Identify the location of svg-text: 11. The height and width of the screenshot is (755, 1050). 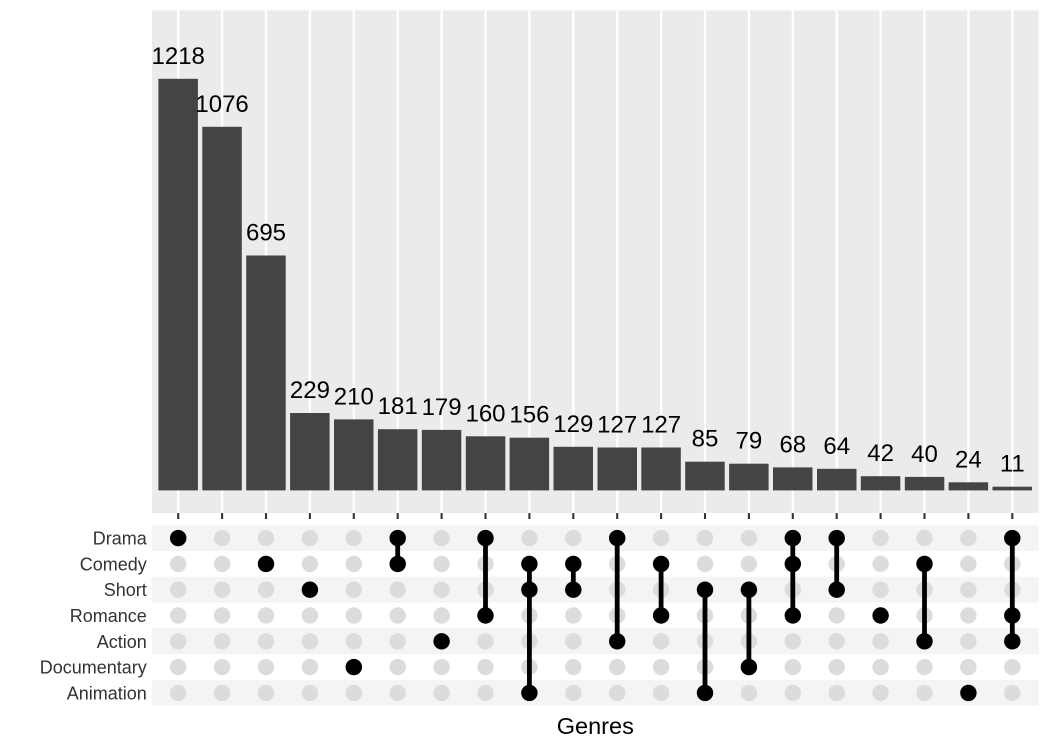
(1012, 464).